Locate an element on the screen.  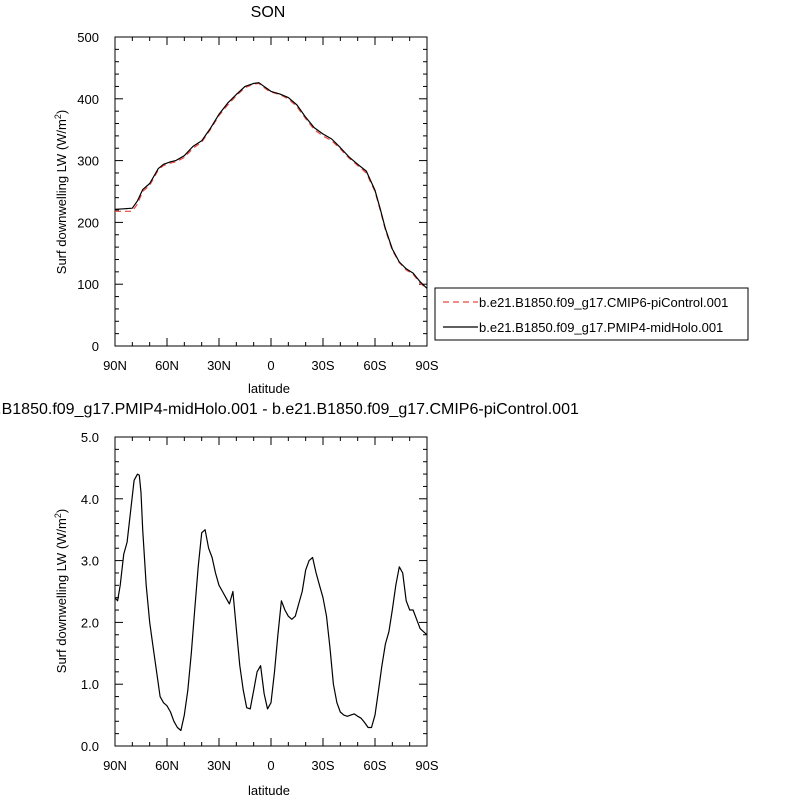
y-axis-label-bottom: Surf downwelling LW (W/m2) is located at coordinates (61, 591).